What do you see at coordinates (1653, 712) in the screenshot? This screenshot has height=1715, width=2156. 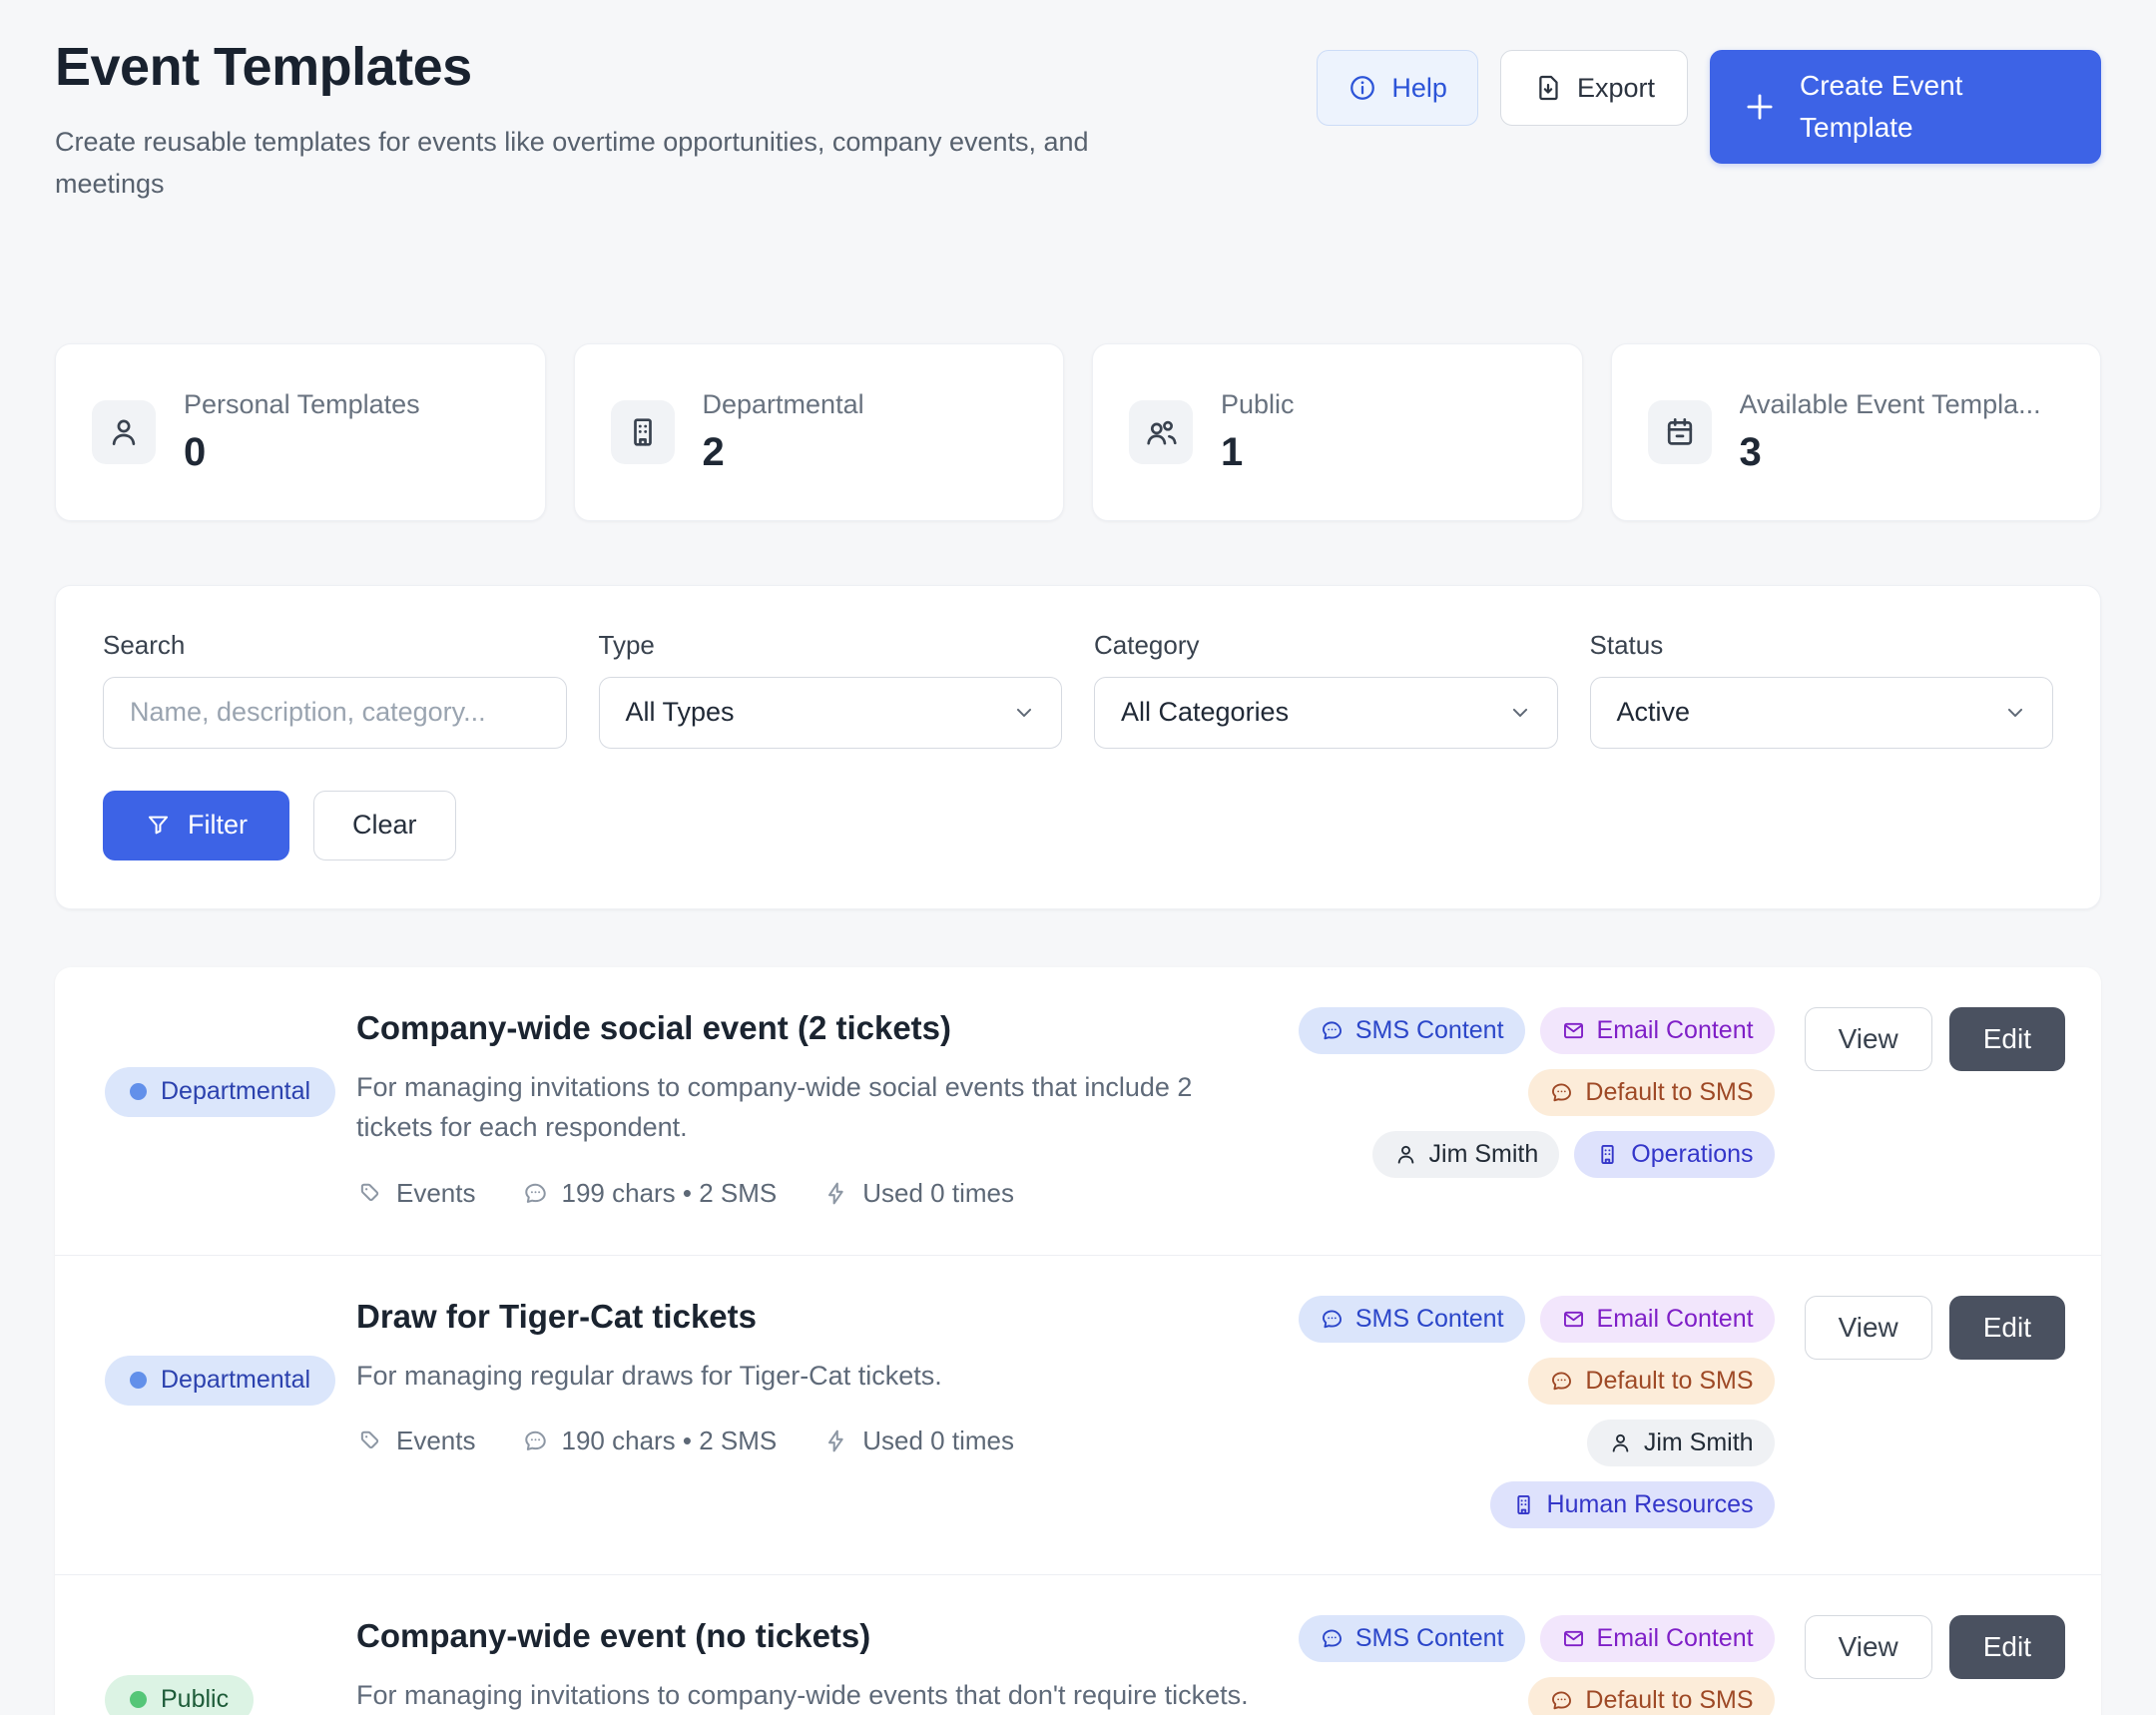 I see `status-select-value: Active` at bounding box center [1653, 712].